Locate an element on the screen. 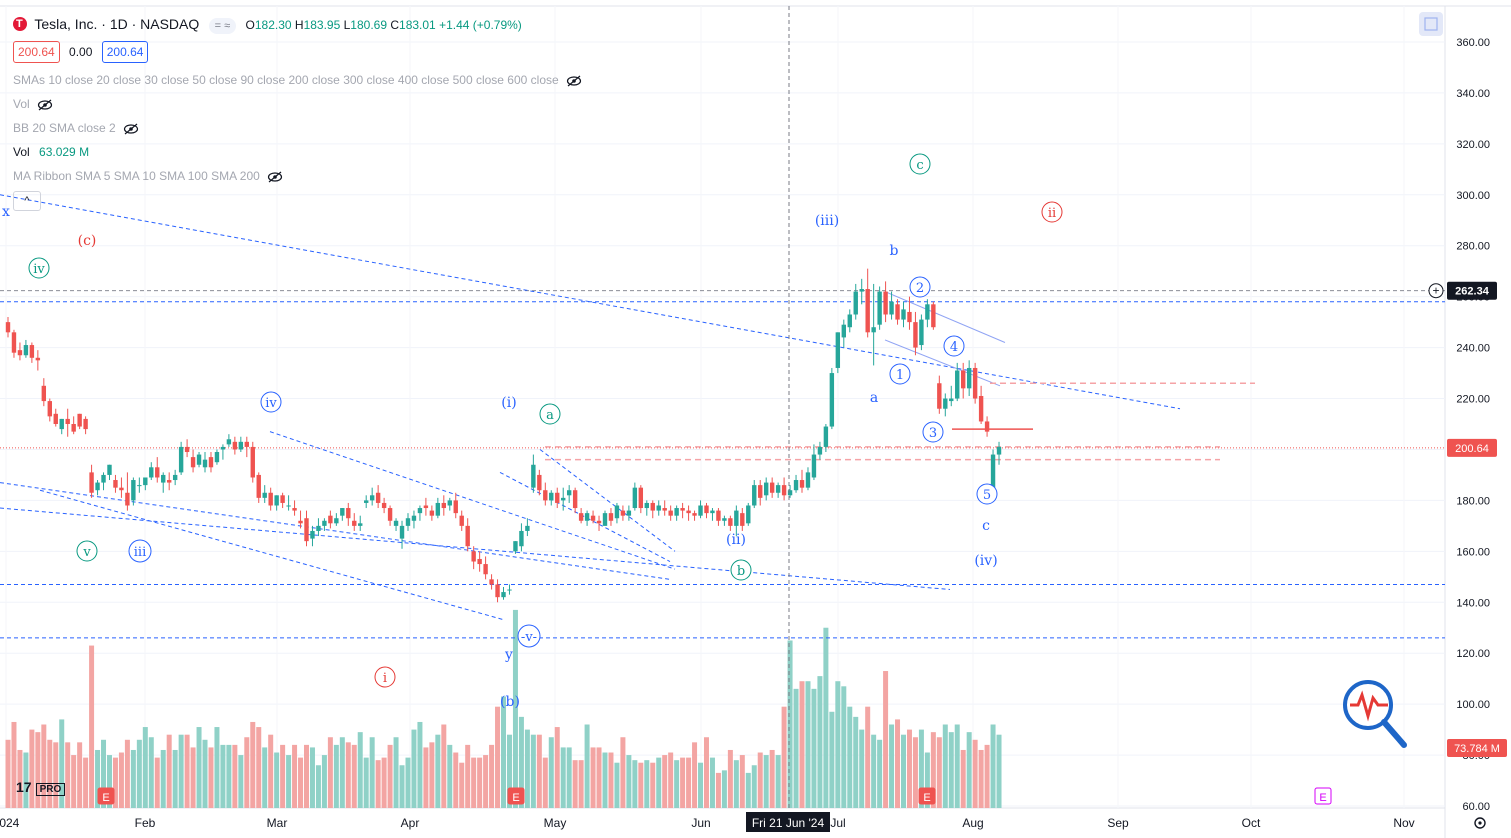 Image resolution: width=1511 pixels, height=838 pixels. bb-indicator: BB 20 SMA close 2 is located at coordinates (76, 128).